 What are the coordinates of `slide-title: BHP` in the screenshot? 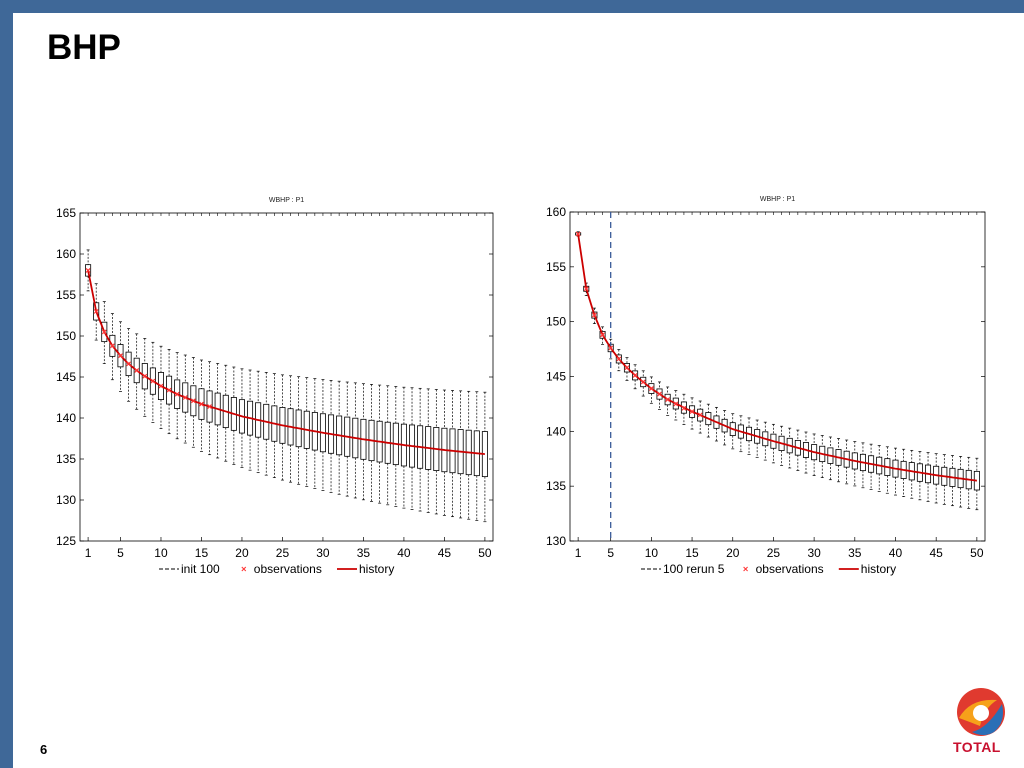 It's located at (84, 47).